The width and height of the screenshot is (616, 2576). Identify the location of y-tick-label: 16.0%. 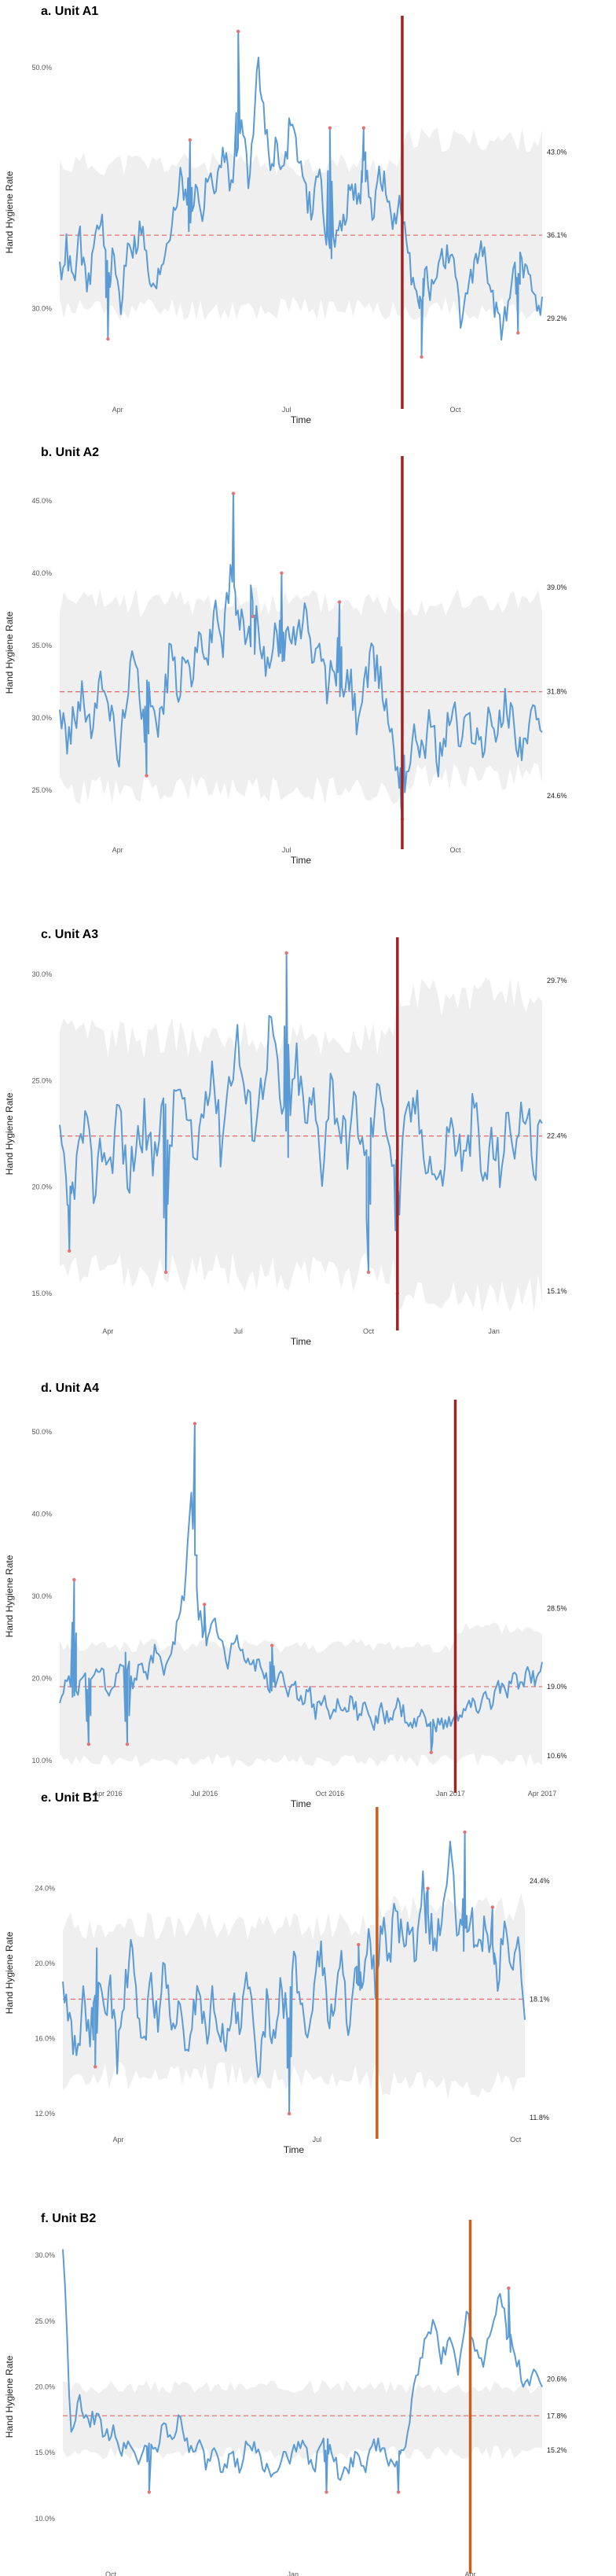
(45, 2039).